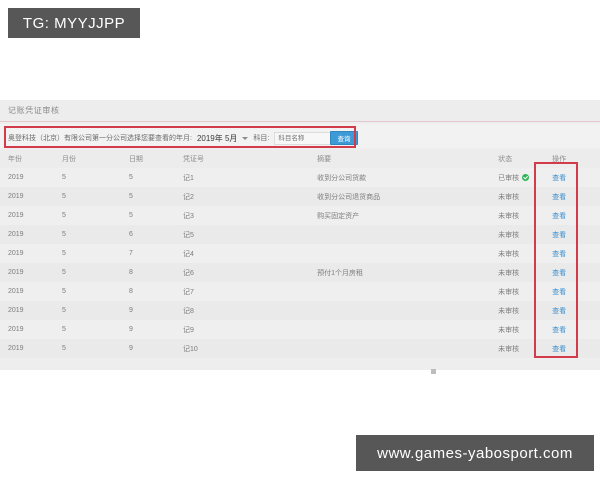 This screenshot has width=600, height=480. Describe the element at coordinates (300, 159) in the screenshot. I see `table-header-row: 年份 月份 日期 凭证号 摘要 状态 操作` at that location.